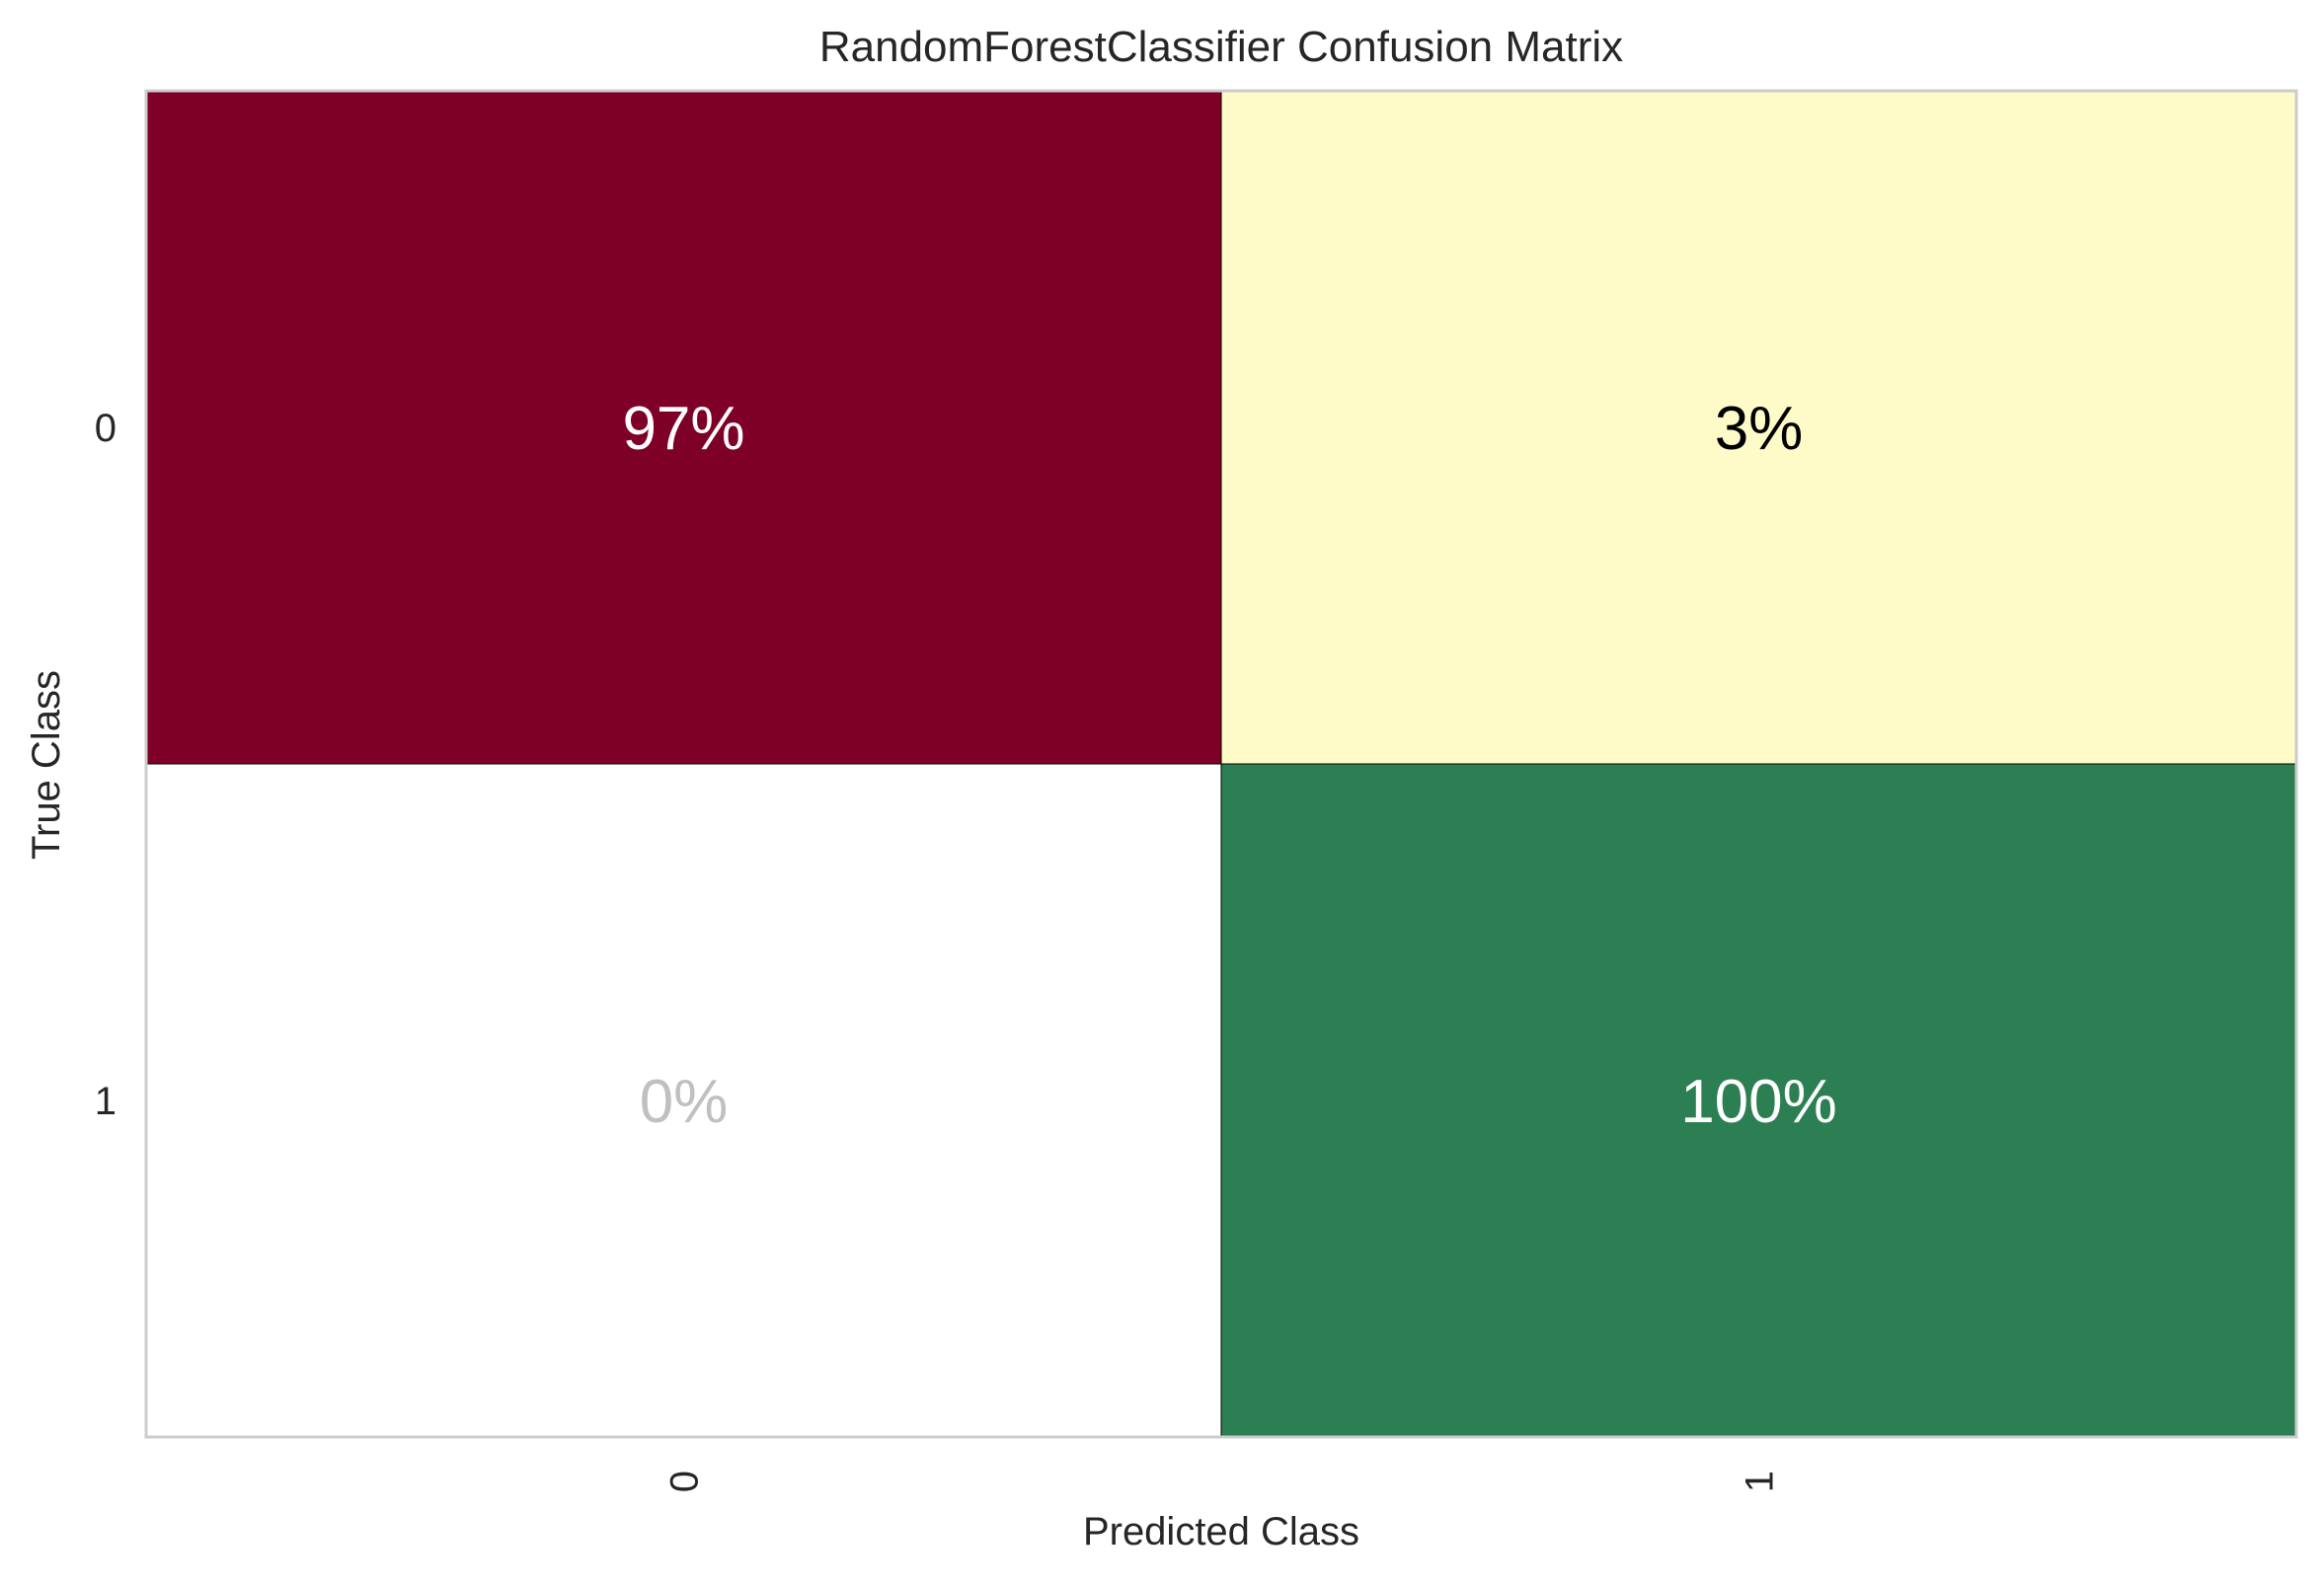 The width and height of the screenshot is (2324, 1588). Describe the element at coordinates (105, 428) in the screenshot. I see `y-tick-label-0: 0` at that location.